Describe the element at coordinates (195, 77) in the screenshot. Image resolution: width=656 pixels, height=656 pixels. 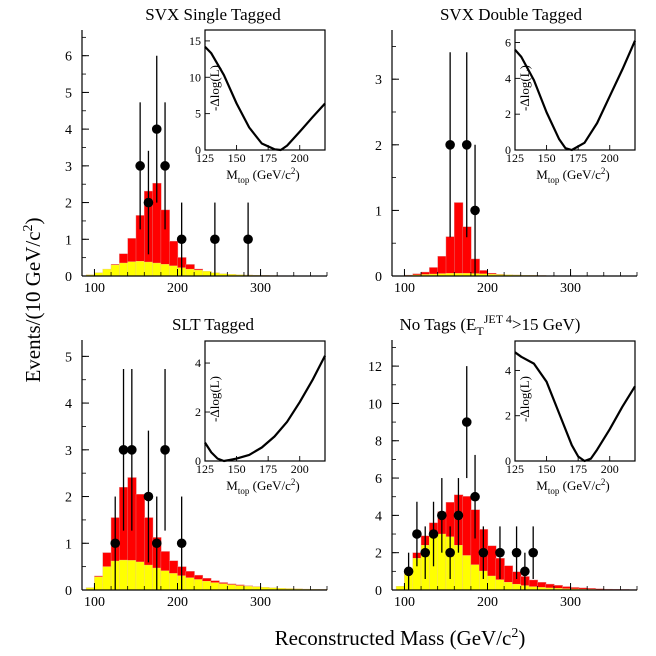
I see `inset-y-tick-label: 10` at that location.